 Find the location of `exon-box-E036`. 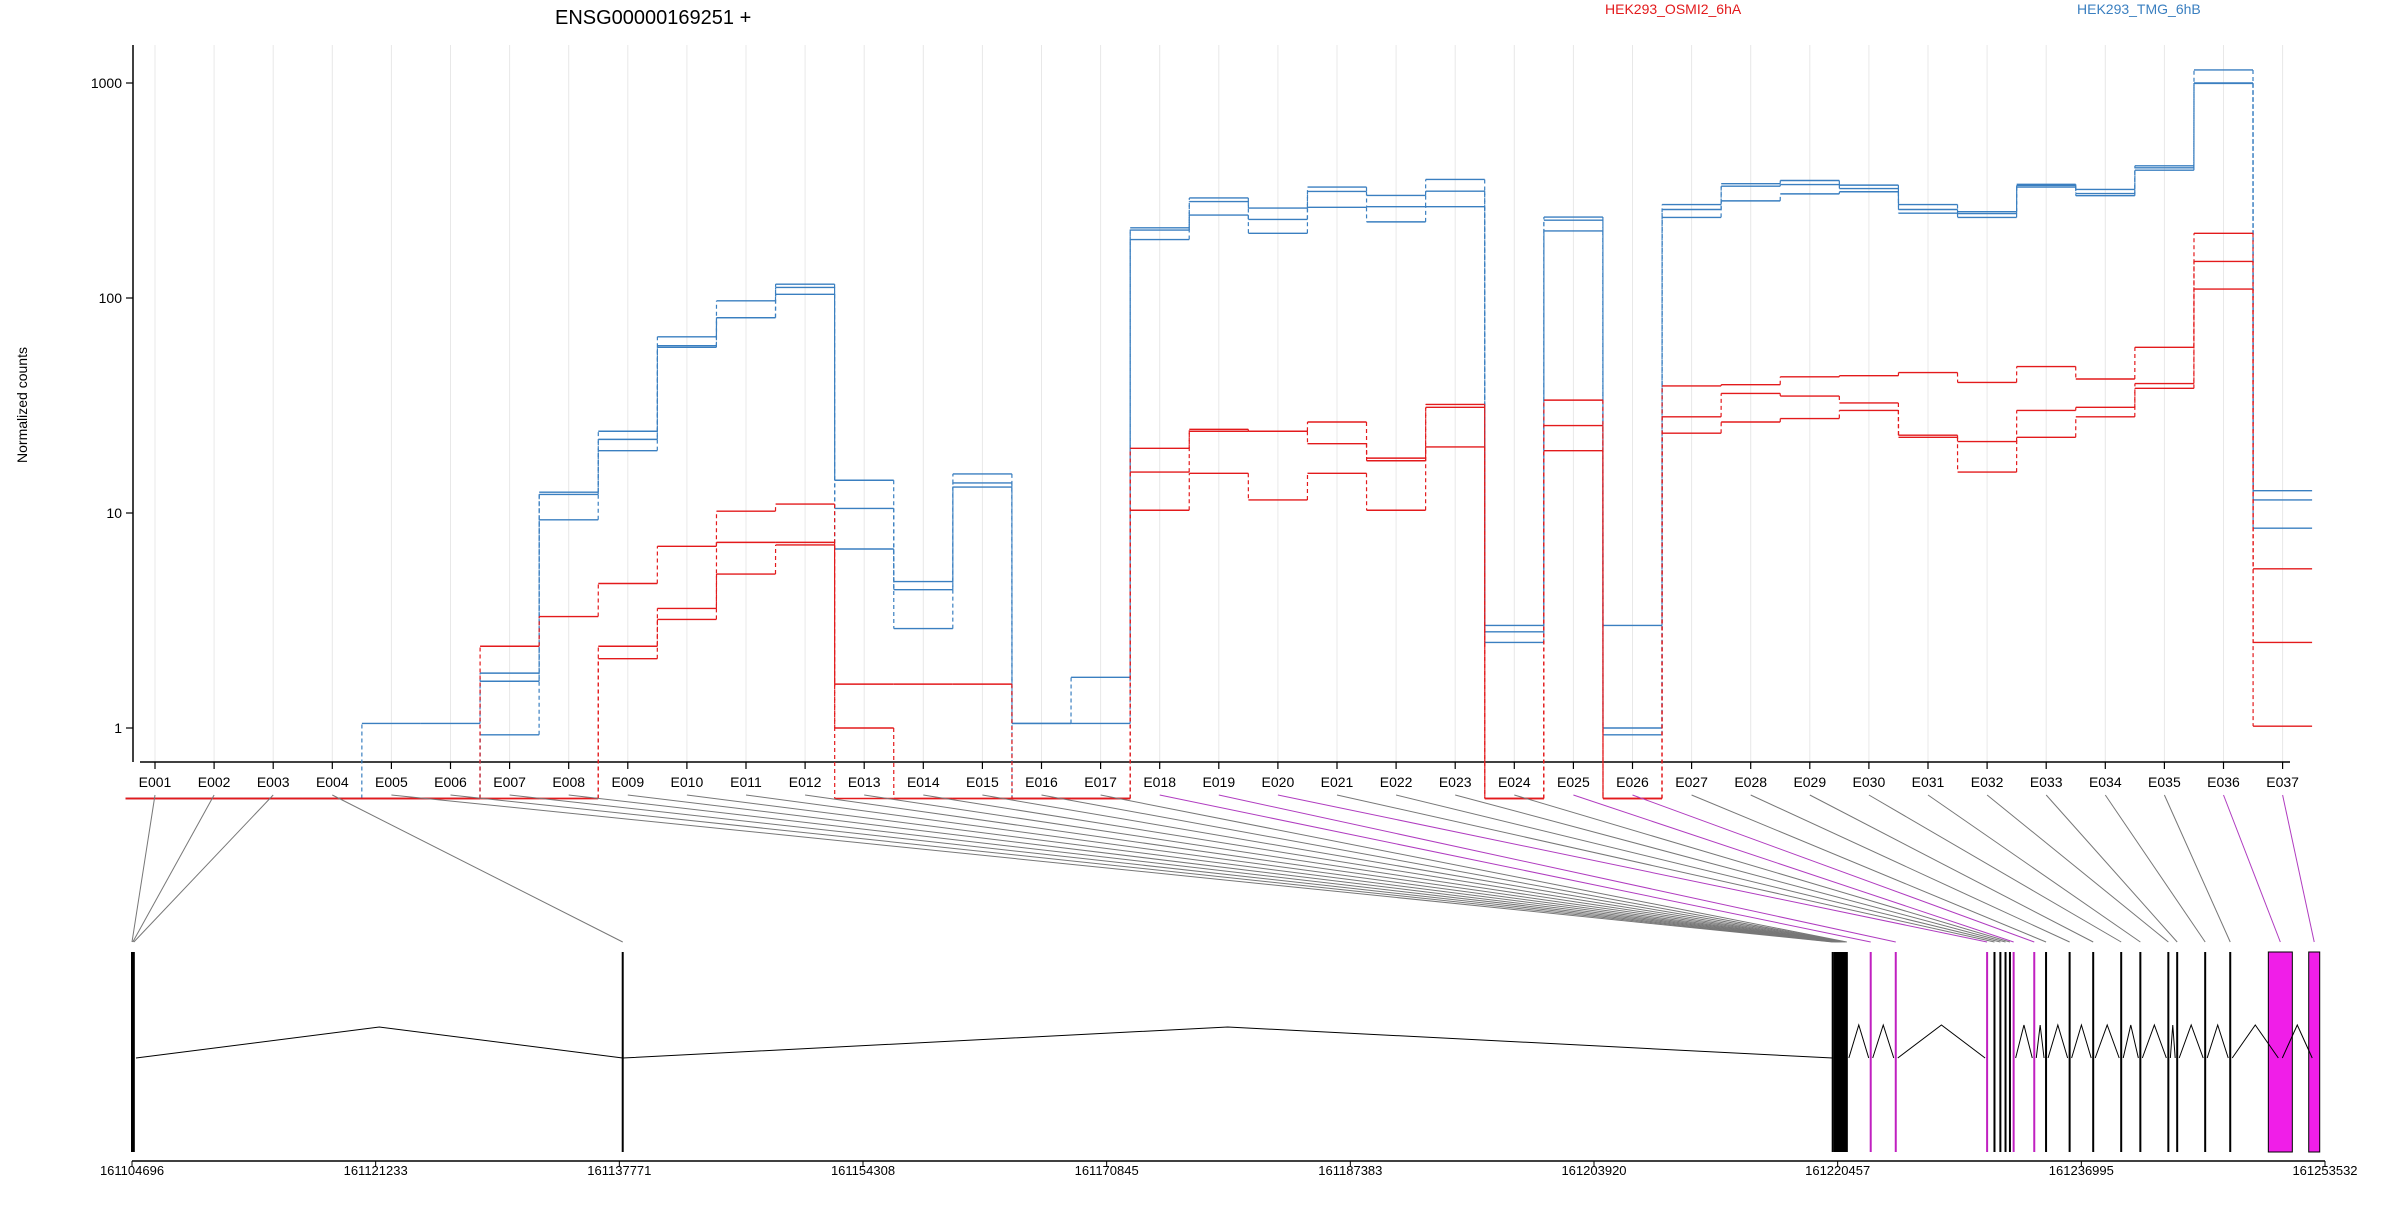

exon-box-E036 is located at coordinates (2280, 1052).